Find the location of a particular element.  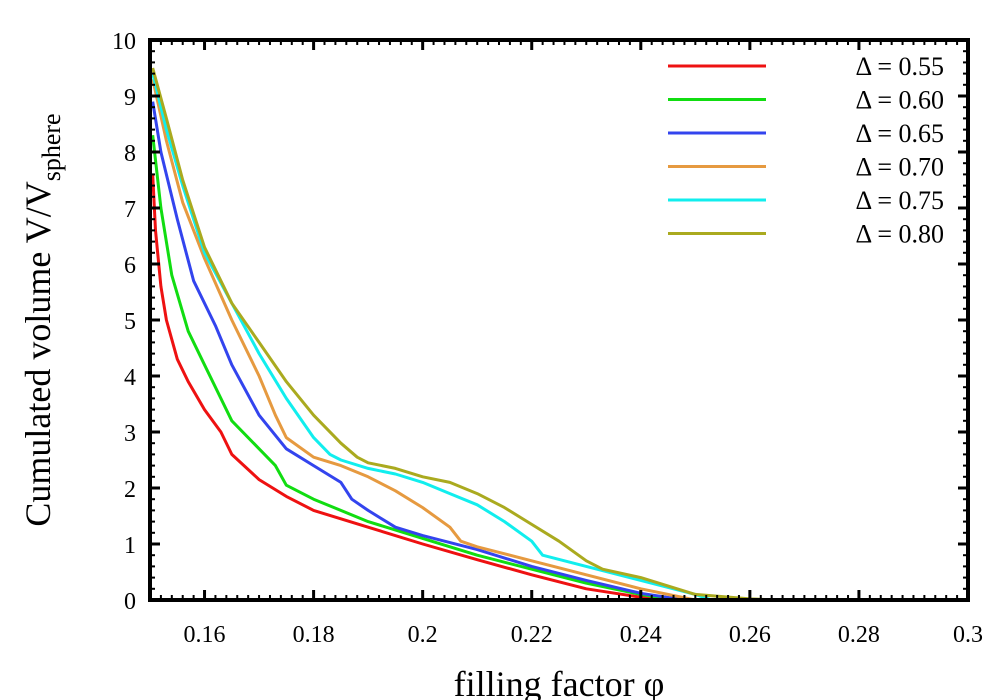

legend-label: Δ = 0.70 is located at coordinates (900, 167).